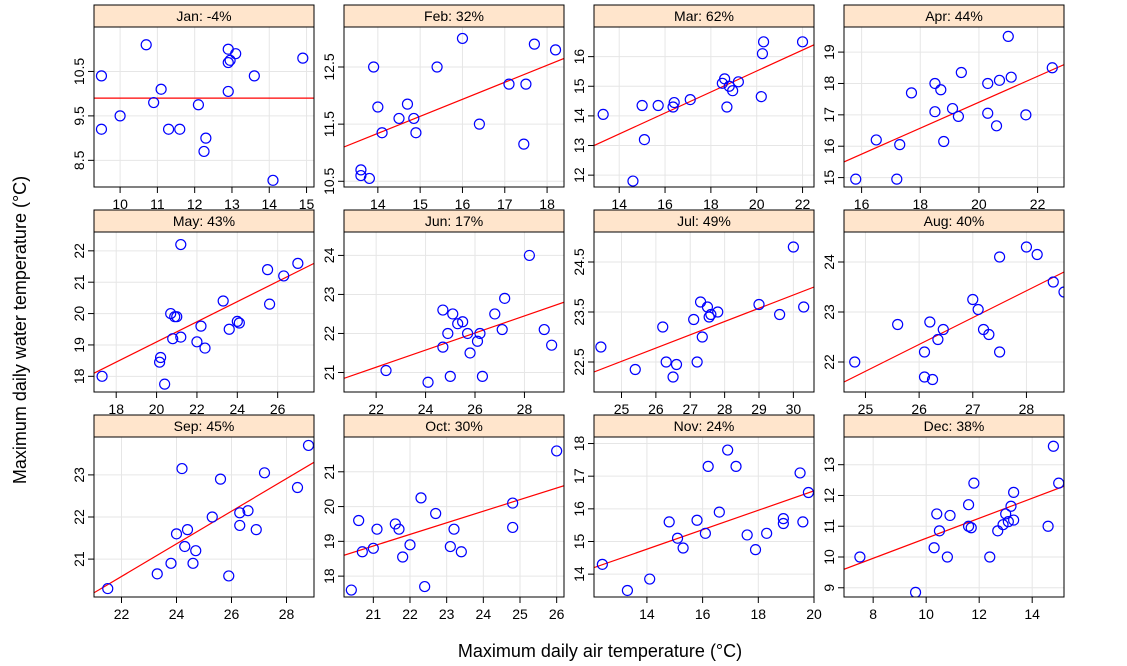 The image size is (1127, 666). What do you see at coordinates (329, 333) in the screenshot?
I see `y-tick-label: 22` at bounding box center [329, 333].